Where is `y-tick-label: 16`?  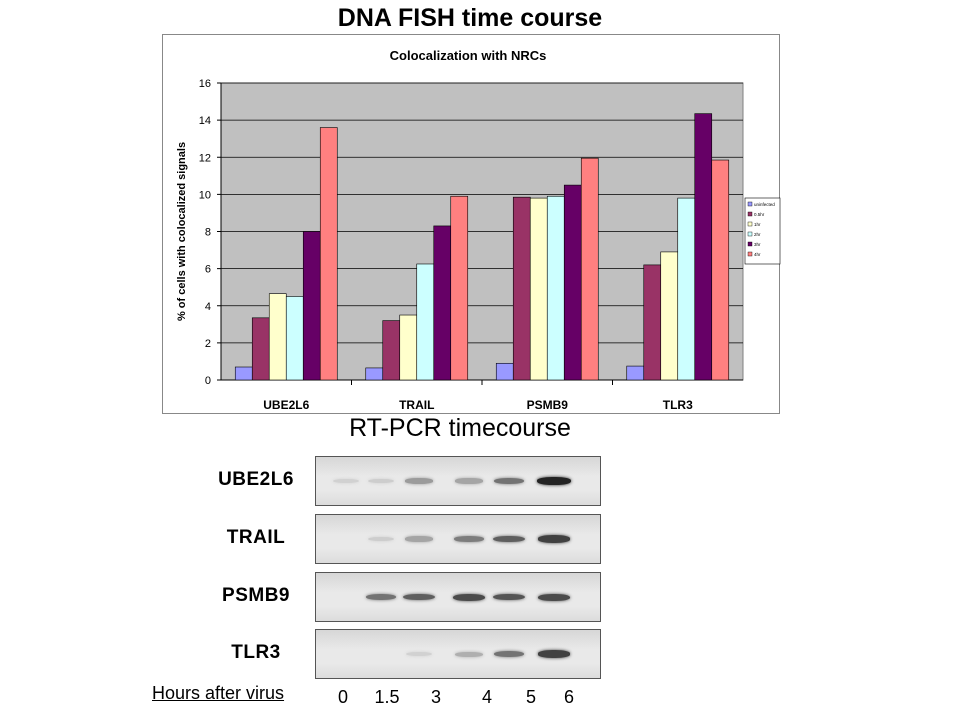 y-tick-label: 16 is located at coordinates (205, 84).